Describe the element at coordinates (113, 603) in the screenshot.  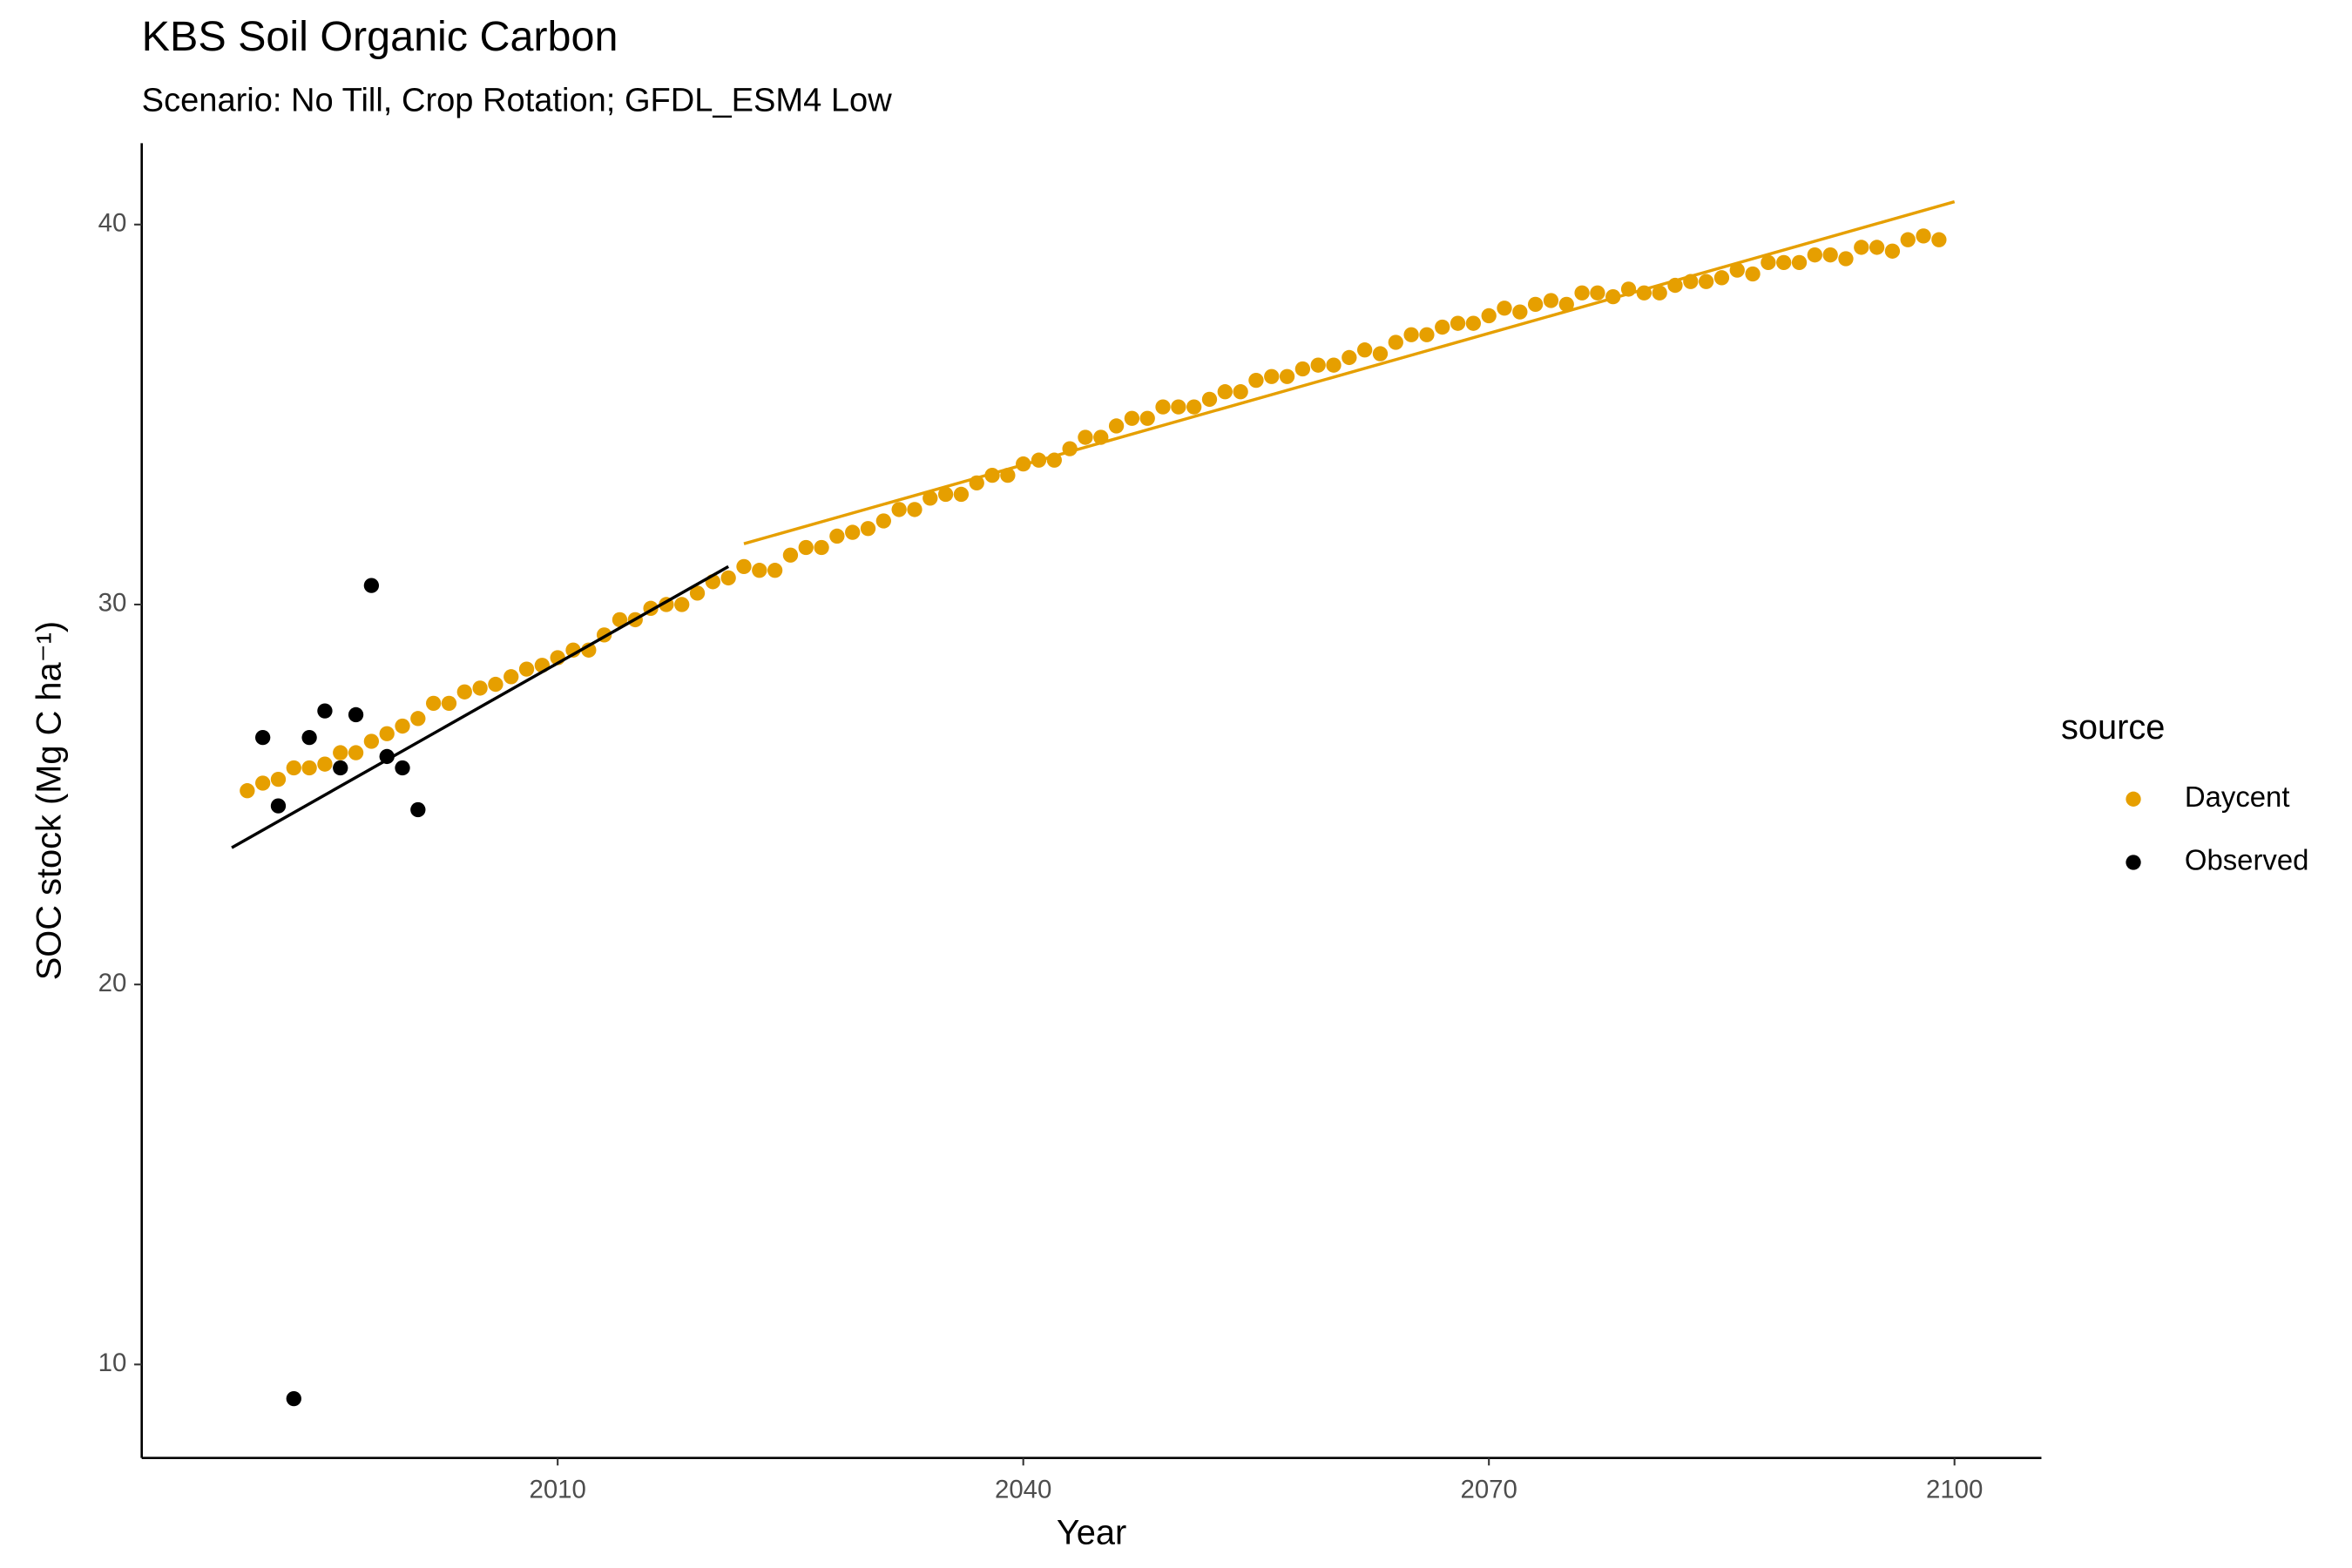
I see `y-tick-label: 30` at that location.